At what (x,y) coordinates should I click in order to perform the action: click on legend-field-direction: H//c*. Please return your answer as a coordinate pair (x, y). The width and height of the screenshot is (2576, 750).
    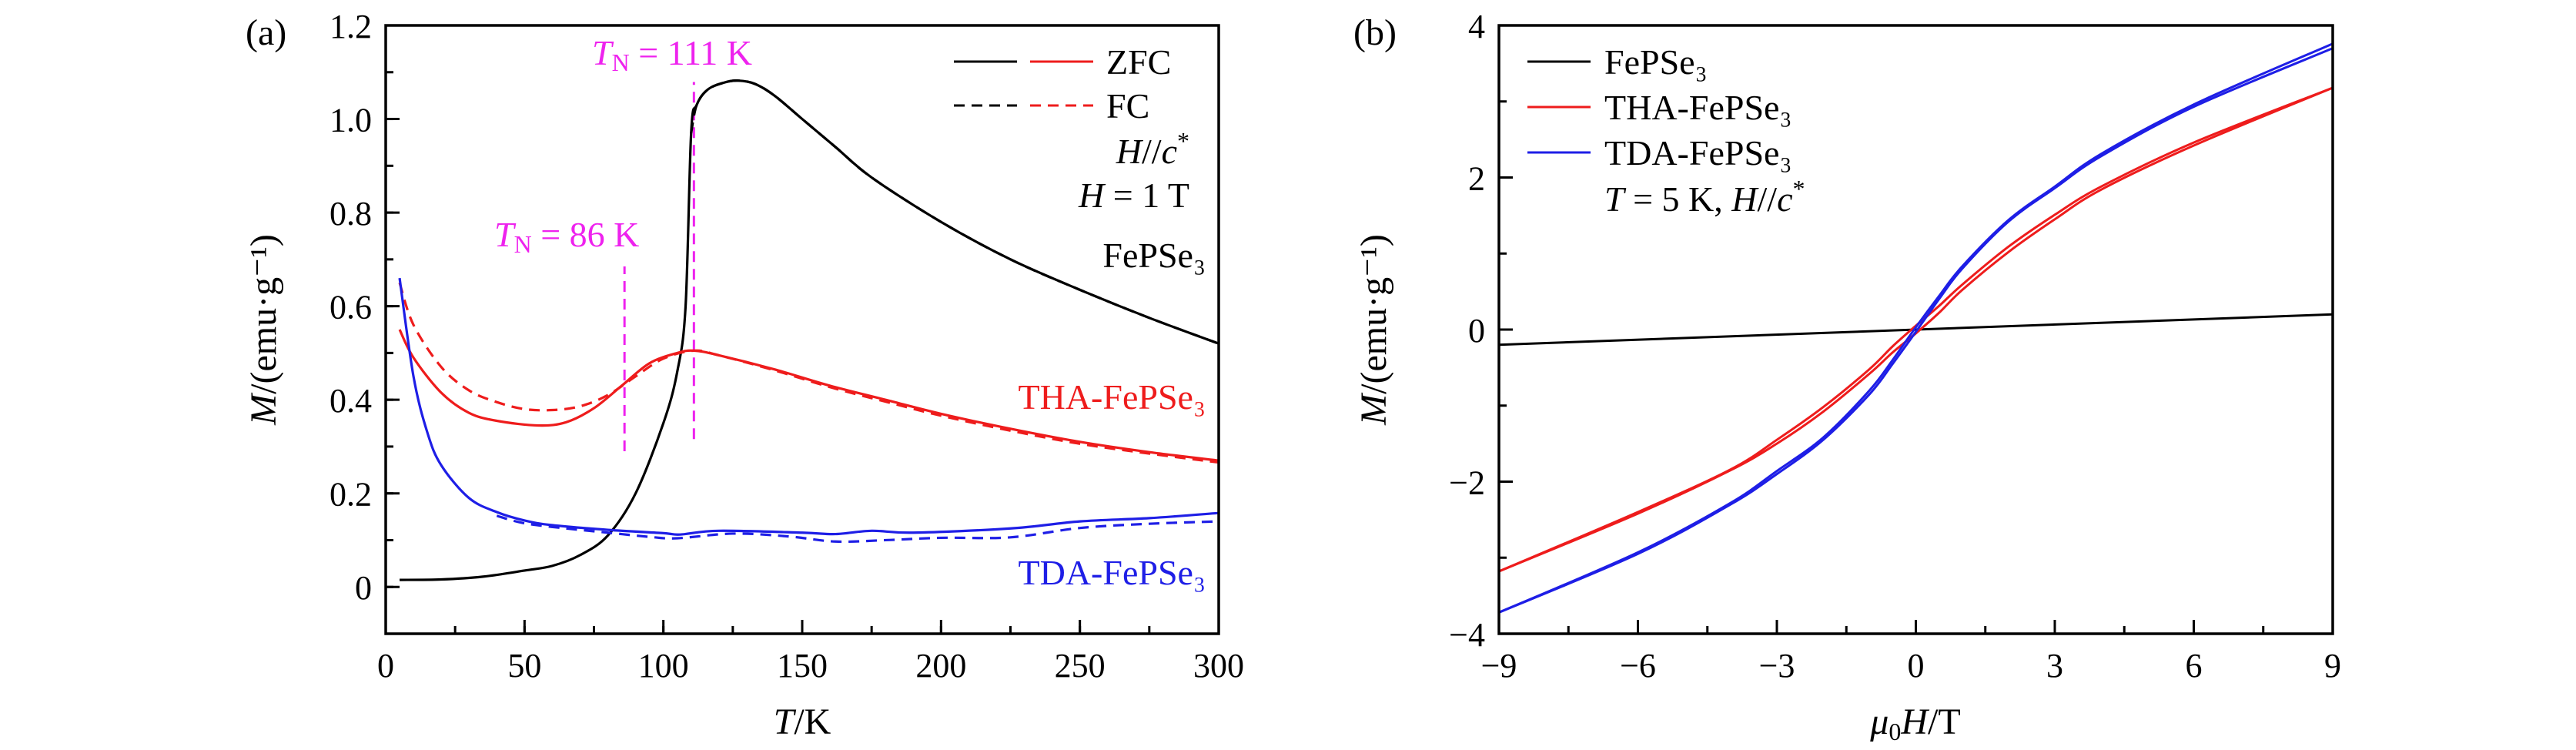
    Looking at the image, I should click on (1152, 149).